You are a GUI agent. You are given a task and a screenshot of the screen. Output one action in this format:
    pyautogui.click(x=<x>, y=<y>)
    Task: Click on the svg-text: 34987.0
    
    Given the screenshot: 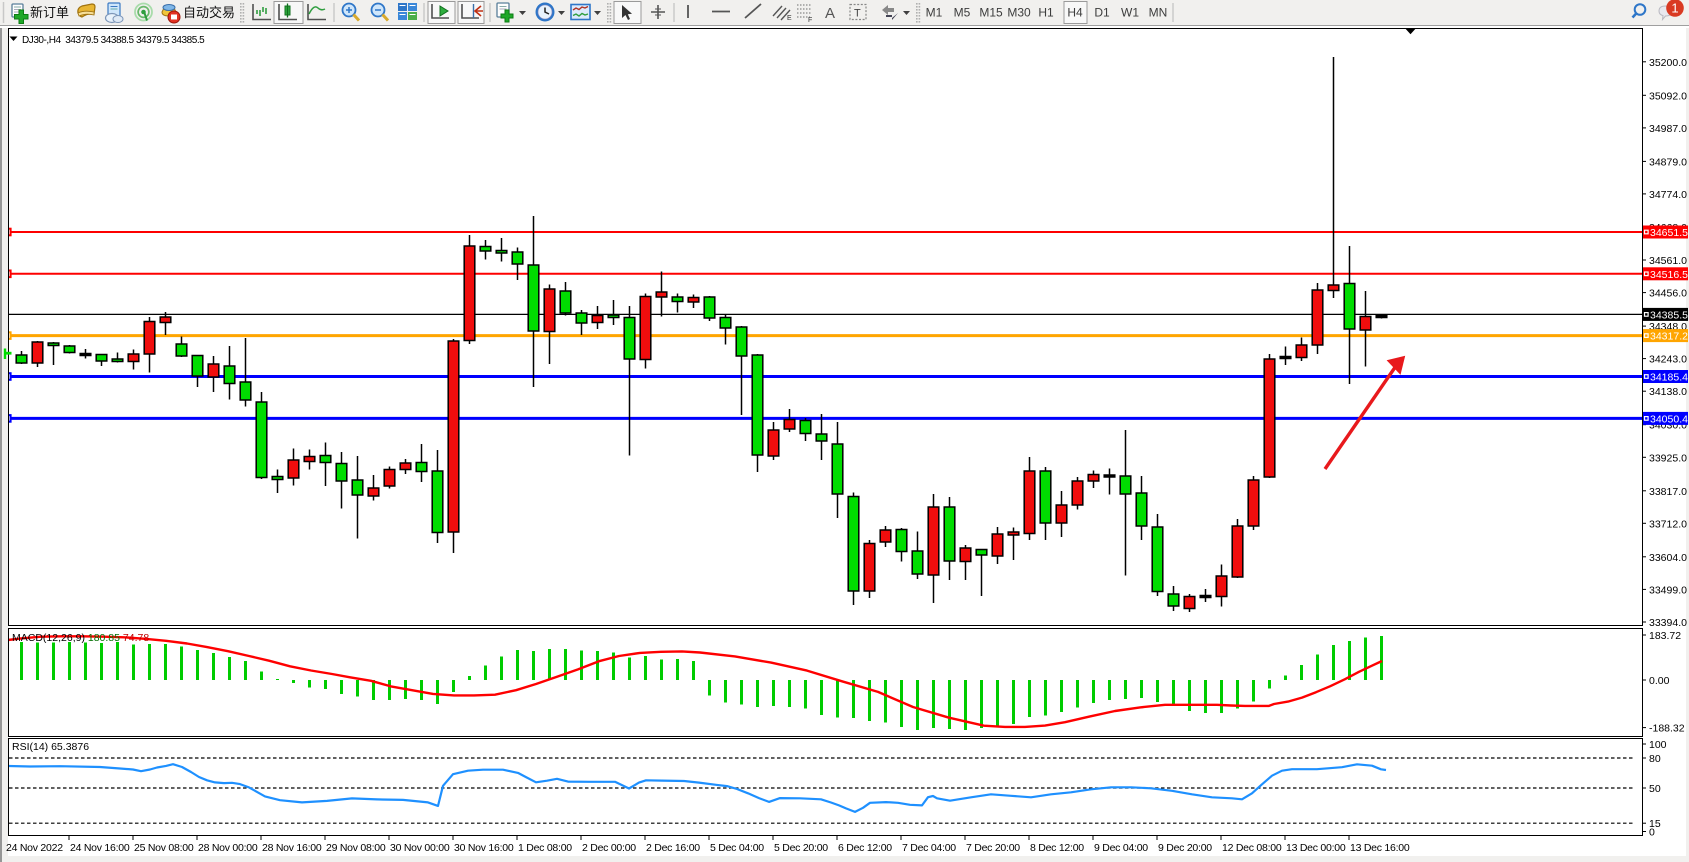 What is the action you would take?
    pyautogui.click(x=1668, y=129)
    